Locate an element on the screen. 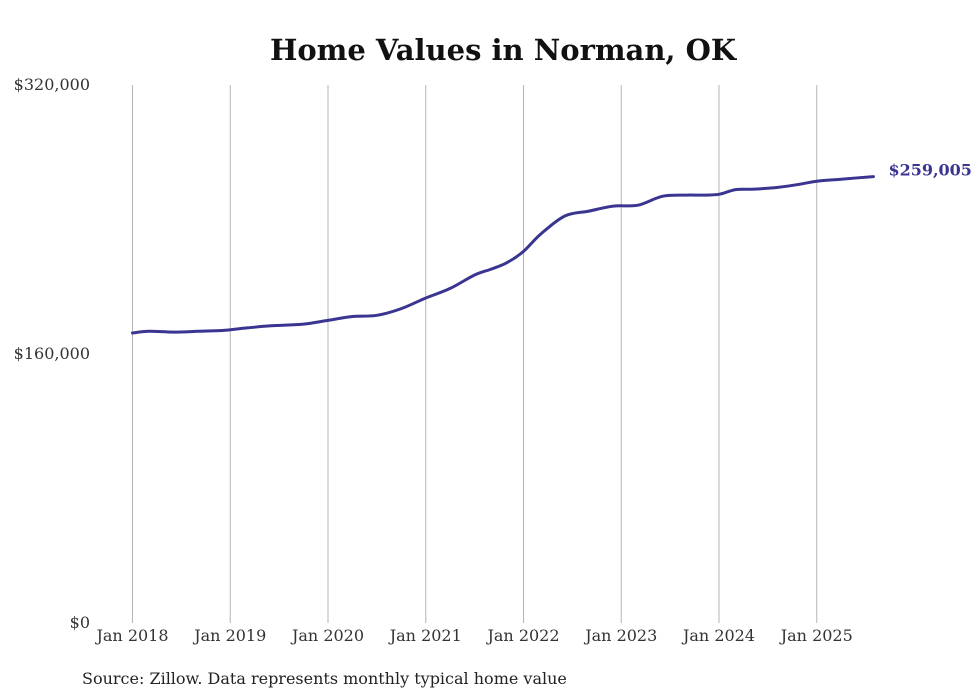  end-value-label: $259,005 is located at coordinates (930, 170).